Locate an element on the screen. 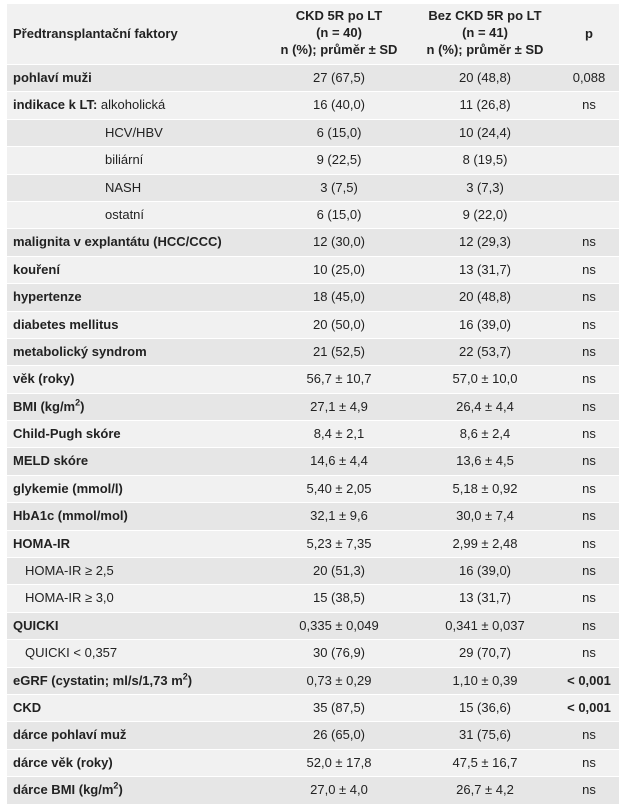 The width and height of the screenshot is (626, 804). value-ckd: 9 (22,5) is located at coordinates (339, 160).